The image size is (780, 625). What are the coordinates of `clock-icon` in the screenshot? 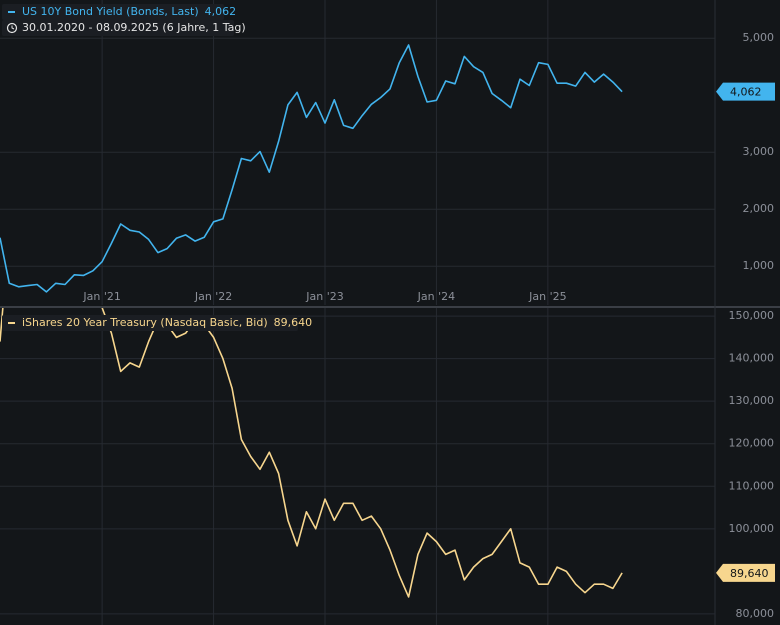 It's located at (12, 28).